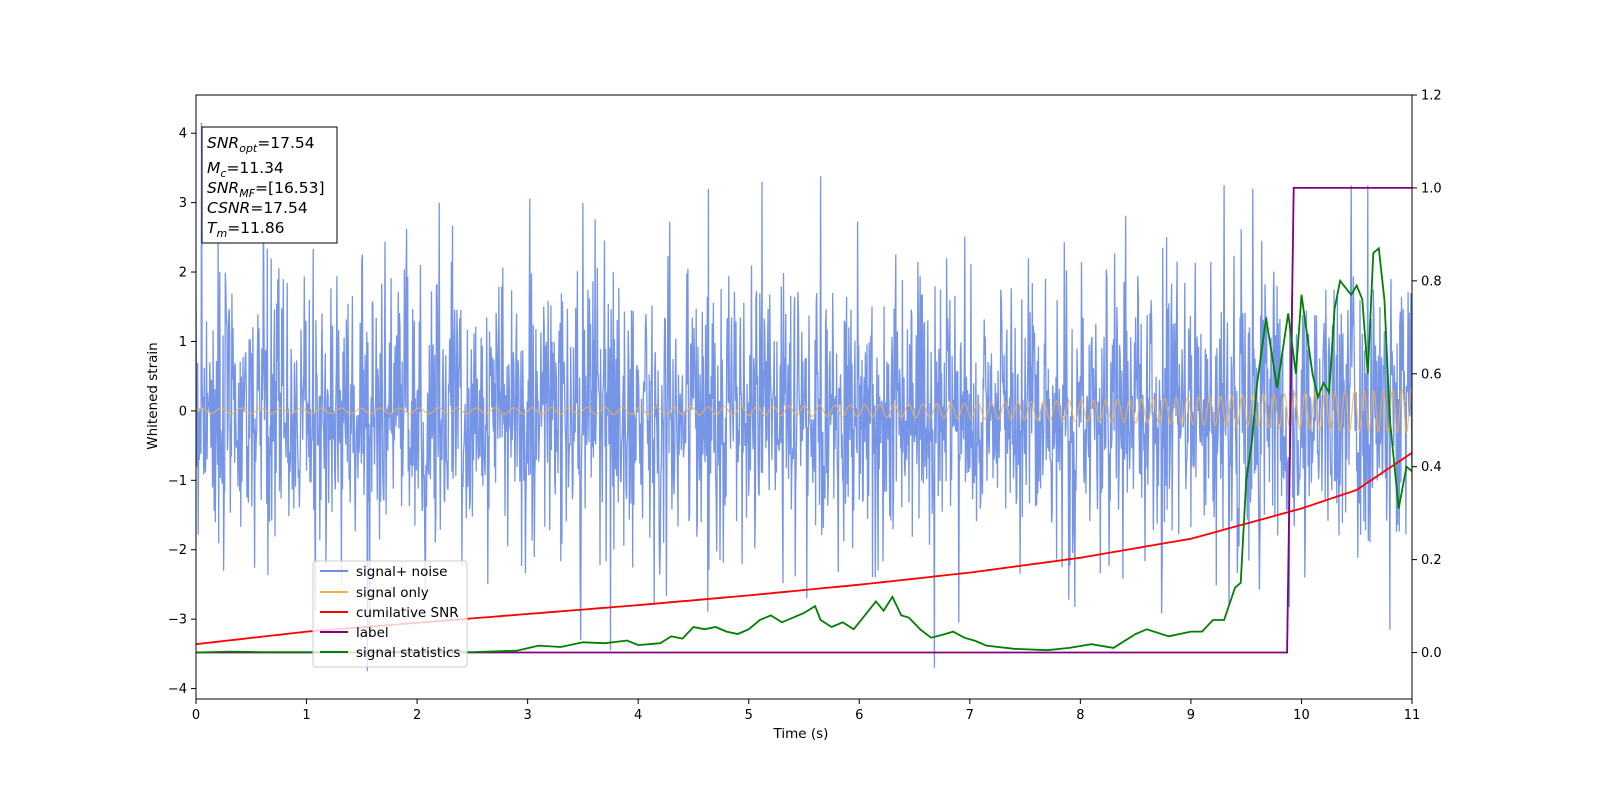 The height and width of the screenshot is (800, 1600). What do you see at coordinates (177, 481) in the screenshot?
I see `y-tick-label: −1` at bounding box center [177, 481].